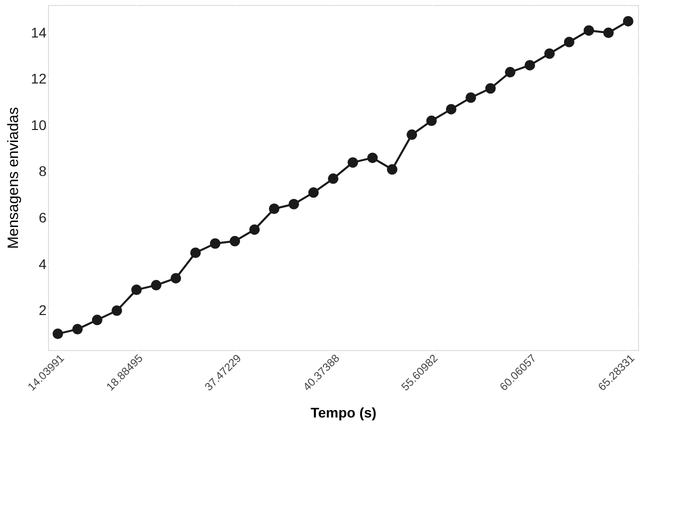 This screenshot has height=529, width=686. Describe the element at coordinates (42, 264) in the screenshot. I see `y-tick-label: 4` at that location.